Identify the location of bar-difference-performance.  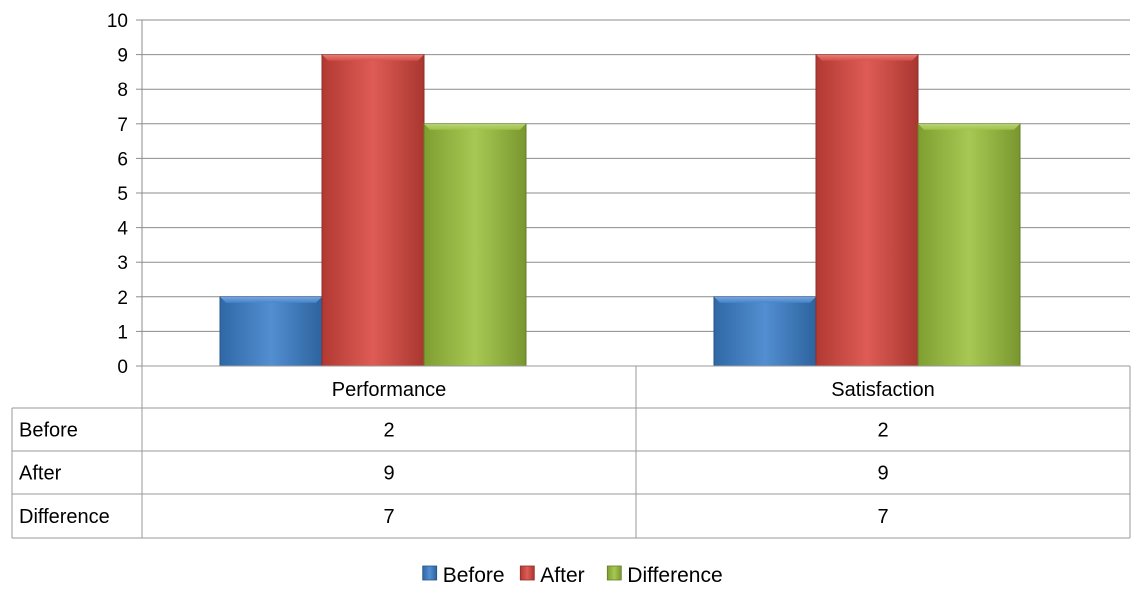
(475, 245).